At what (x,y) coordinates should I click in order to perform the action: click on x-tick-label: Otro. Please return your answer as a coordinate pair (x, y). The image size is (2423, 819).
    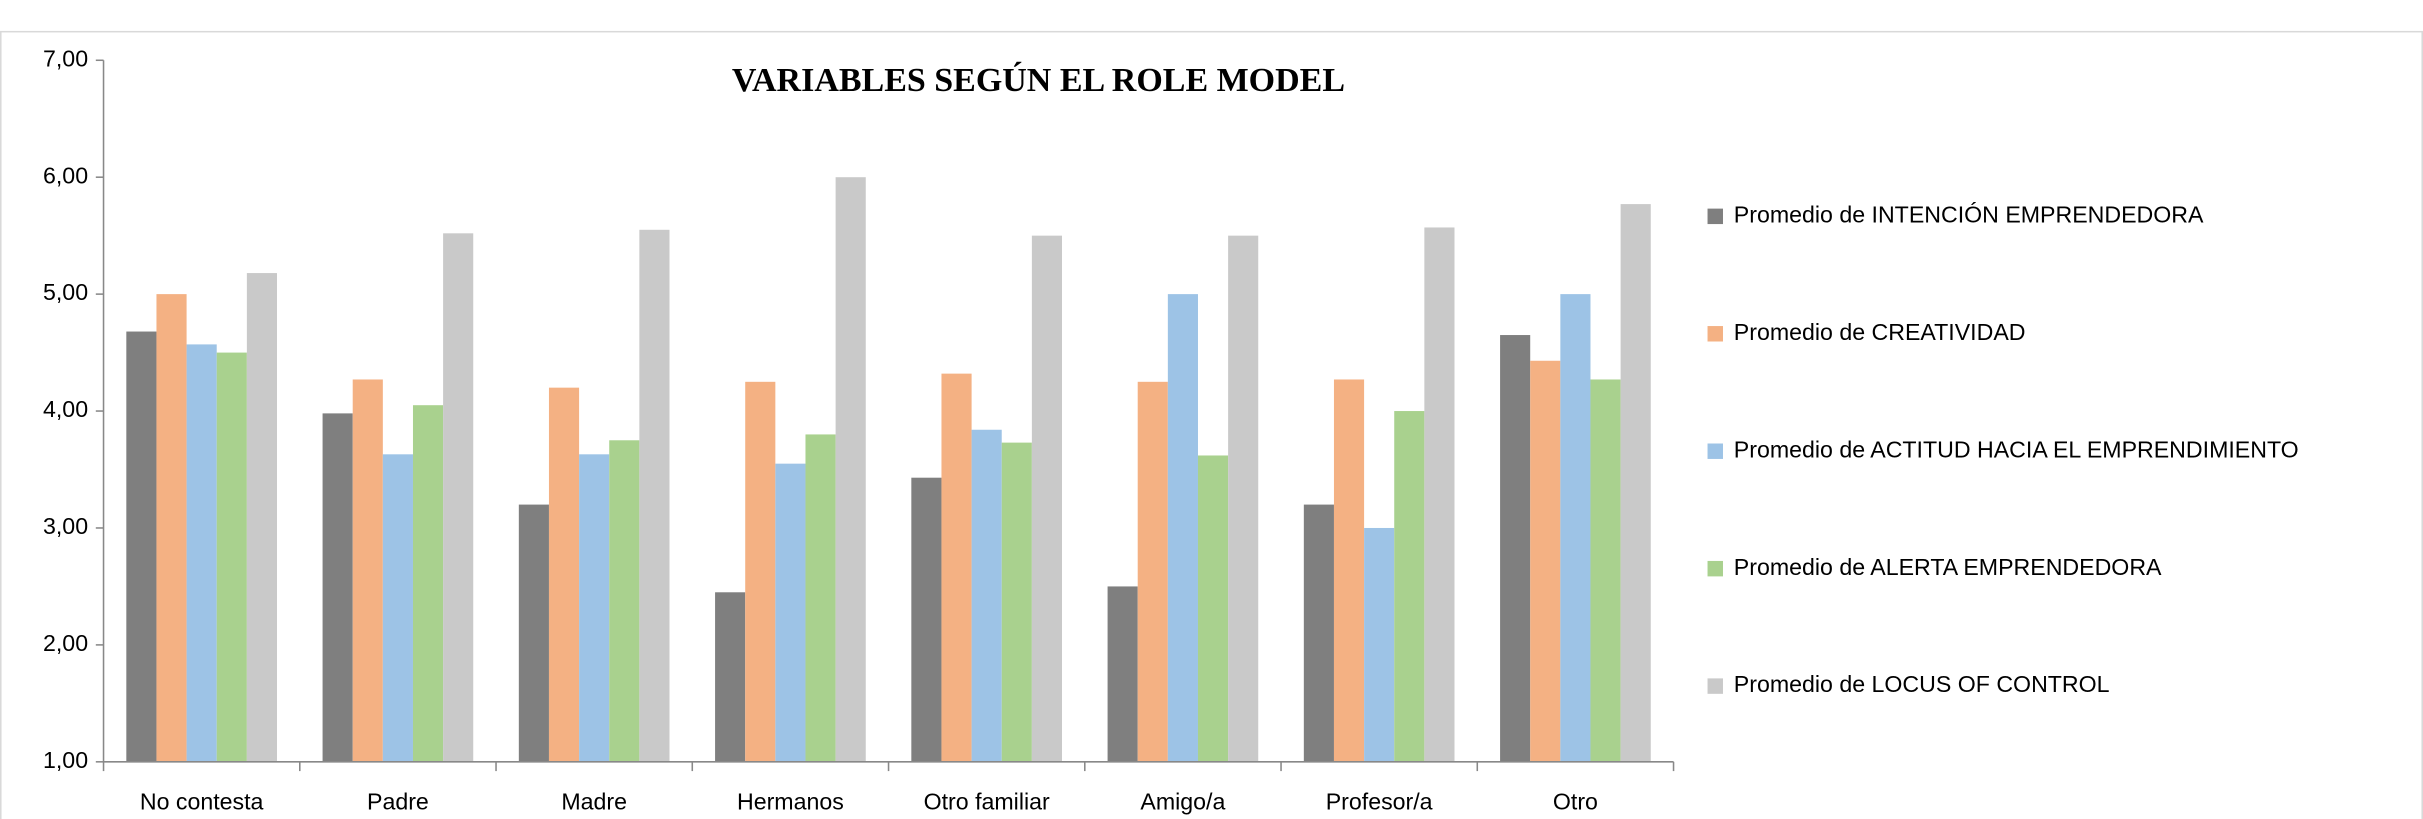
    Looking at the image, I should click on (1575, 802).